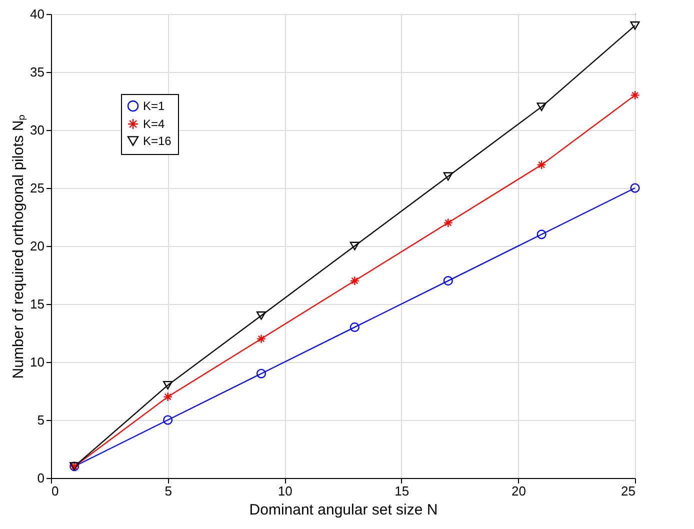 This screenshot has width=694, height=529. Describe the element at coordinates (168, 491) in the screenshot. I see `x-tick-label: 5` at that location.